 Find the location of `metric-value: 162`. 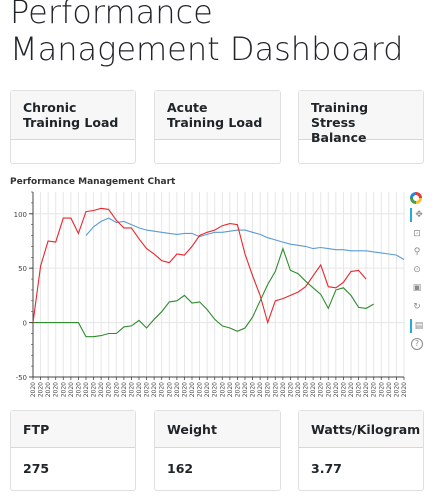

metric-value: 162 is located at coordinates (180, 468).